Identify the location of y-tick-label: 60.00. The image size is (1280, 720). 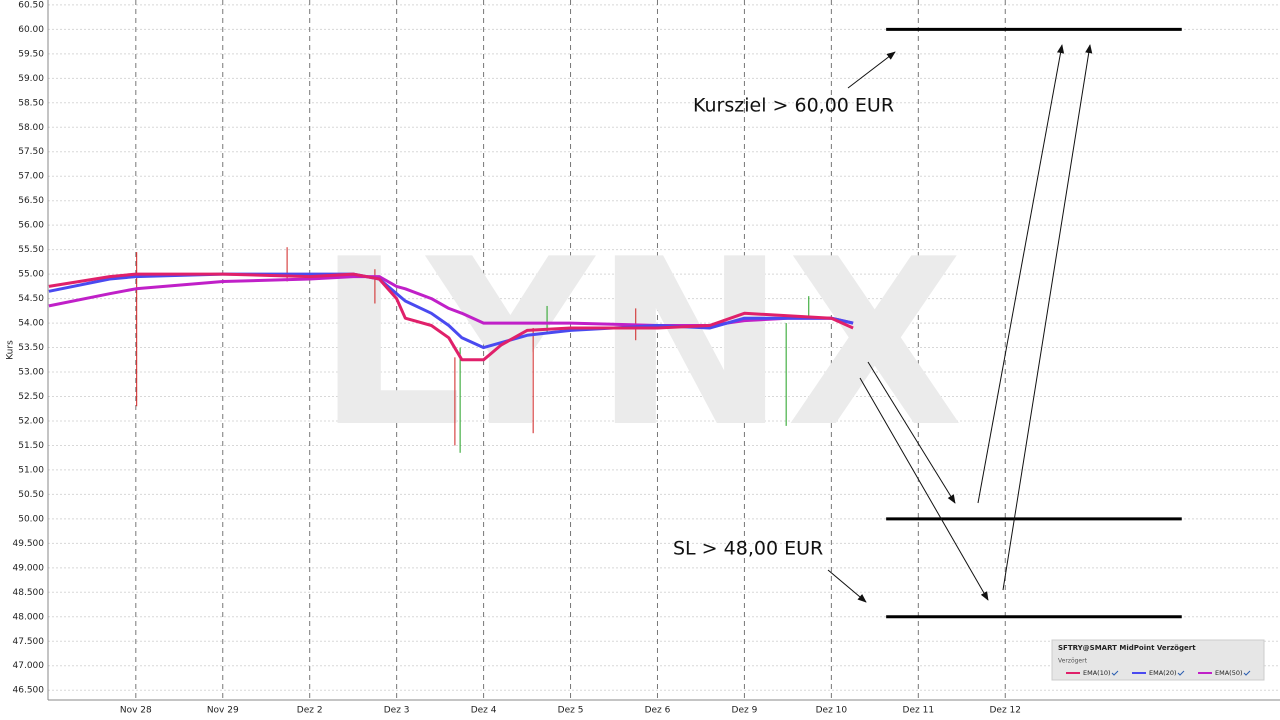
(31, 30).